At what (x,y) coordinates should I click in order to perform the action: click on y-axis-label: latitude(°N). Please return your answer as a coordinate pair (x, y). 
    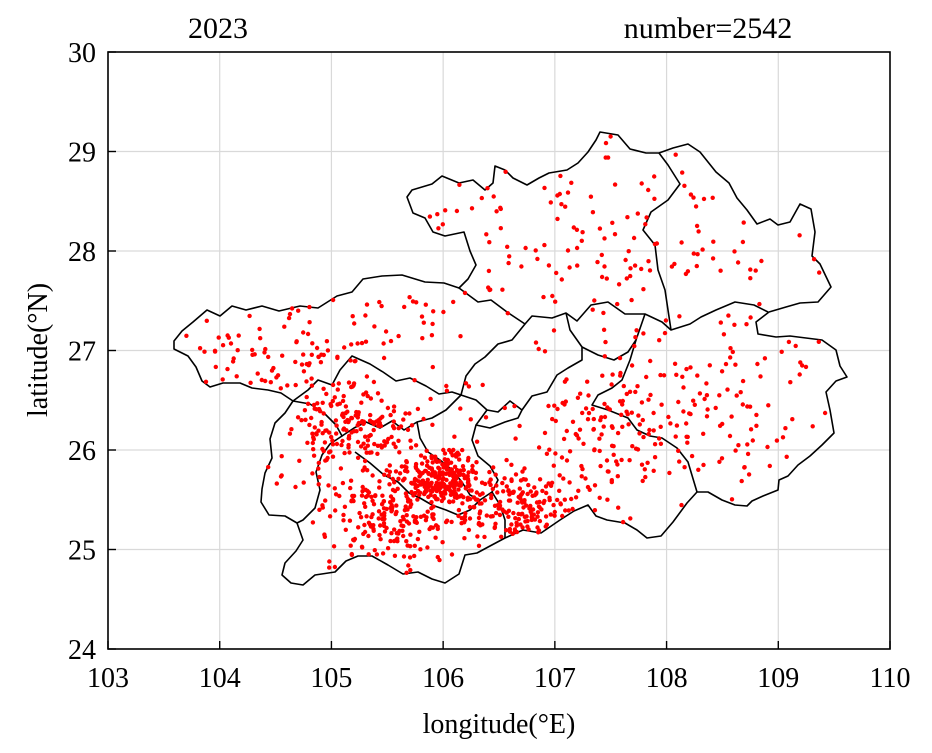
    Looking at the image, I should click on (38, 350).